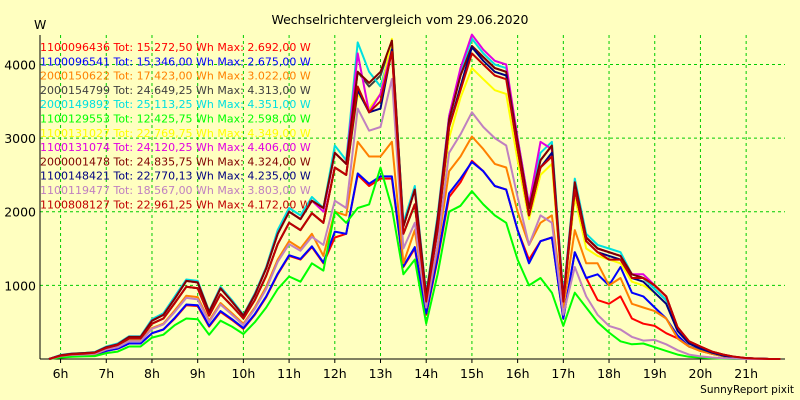  What do you see at coordinates (289, 373) in the screenshot?
I see `x-tick-label: 11h` at bounding box center [289, 373].